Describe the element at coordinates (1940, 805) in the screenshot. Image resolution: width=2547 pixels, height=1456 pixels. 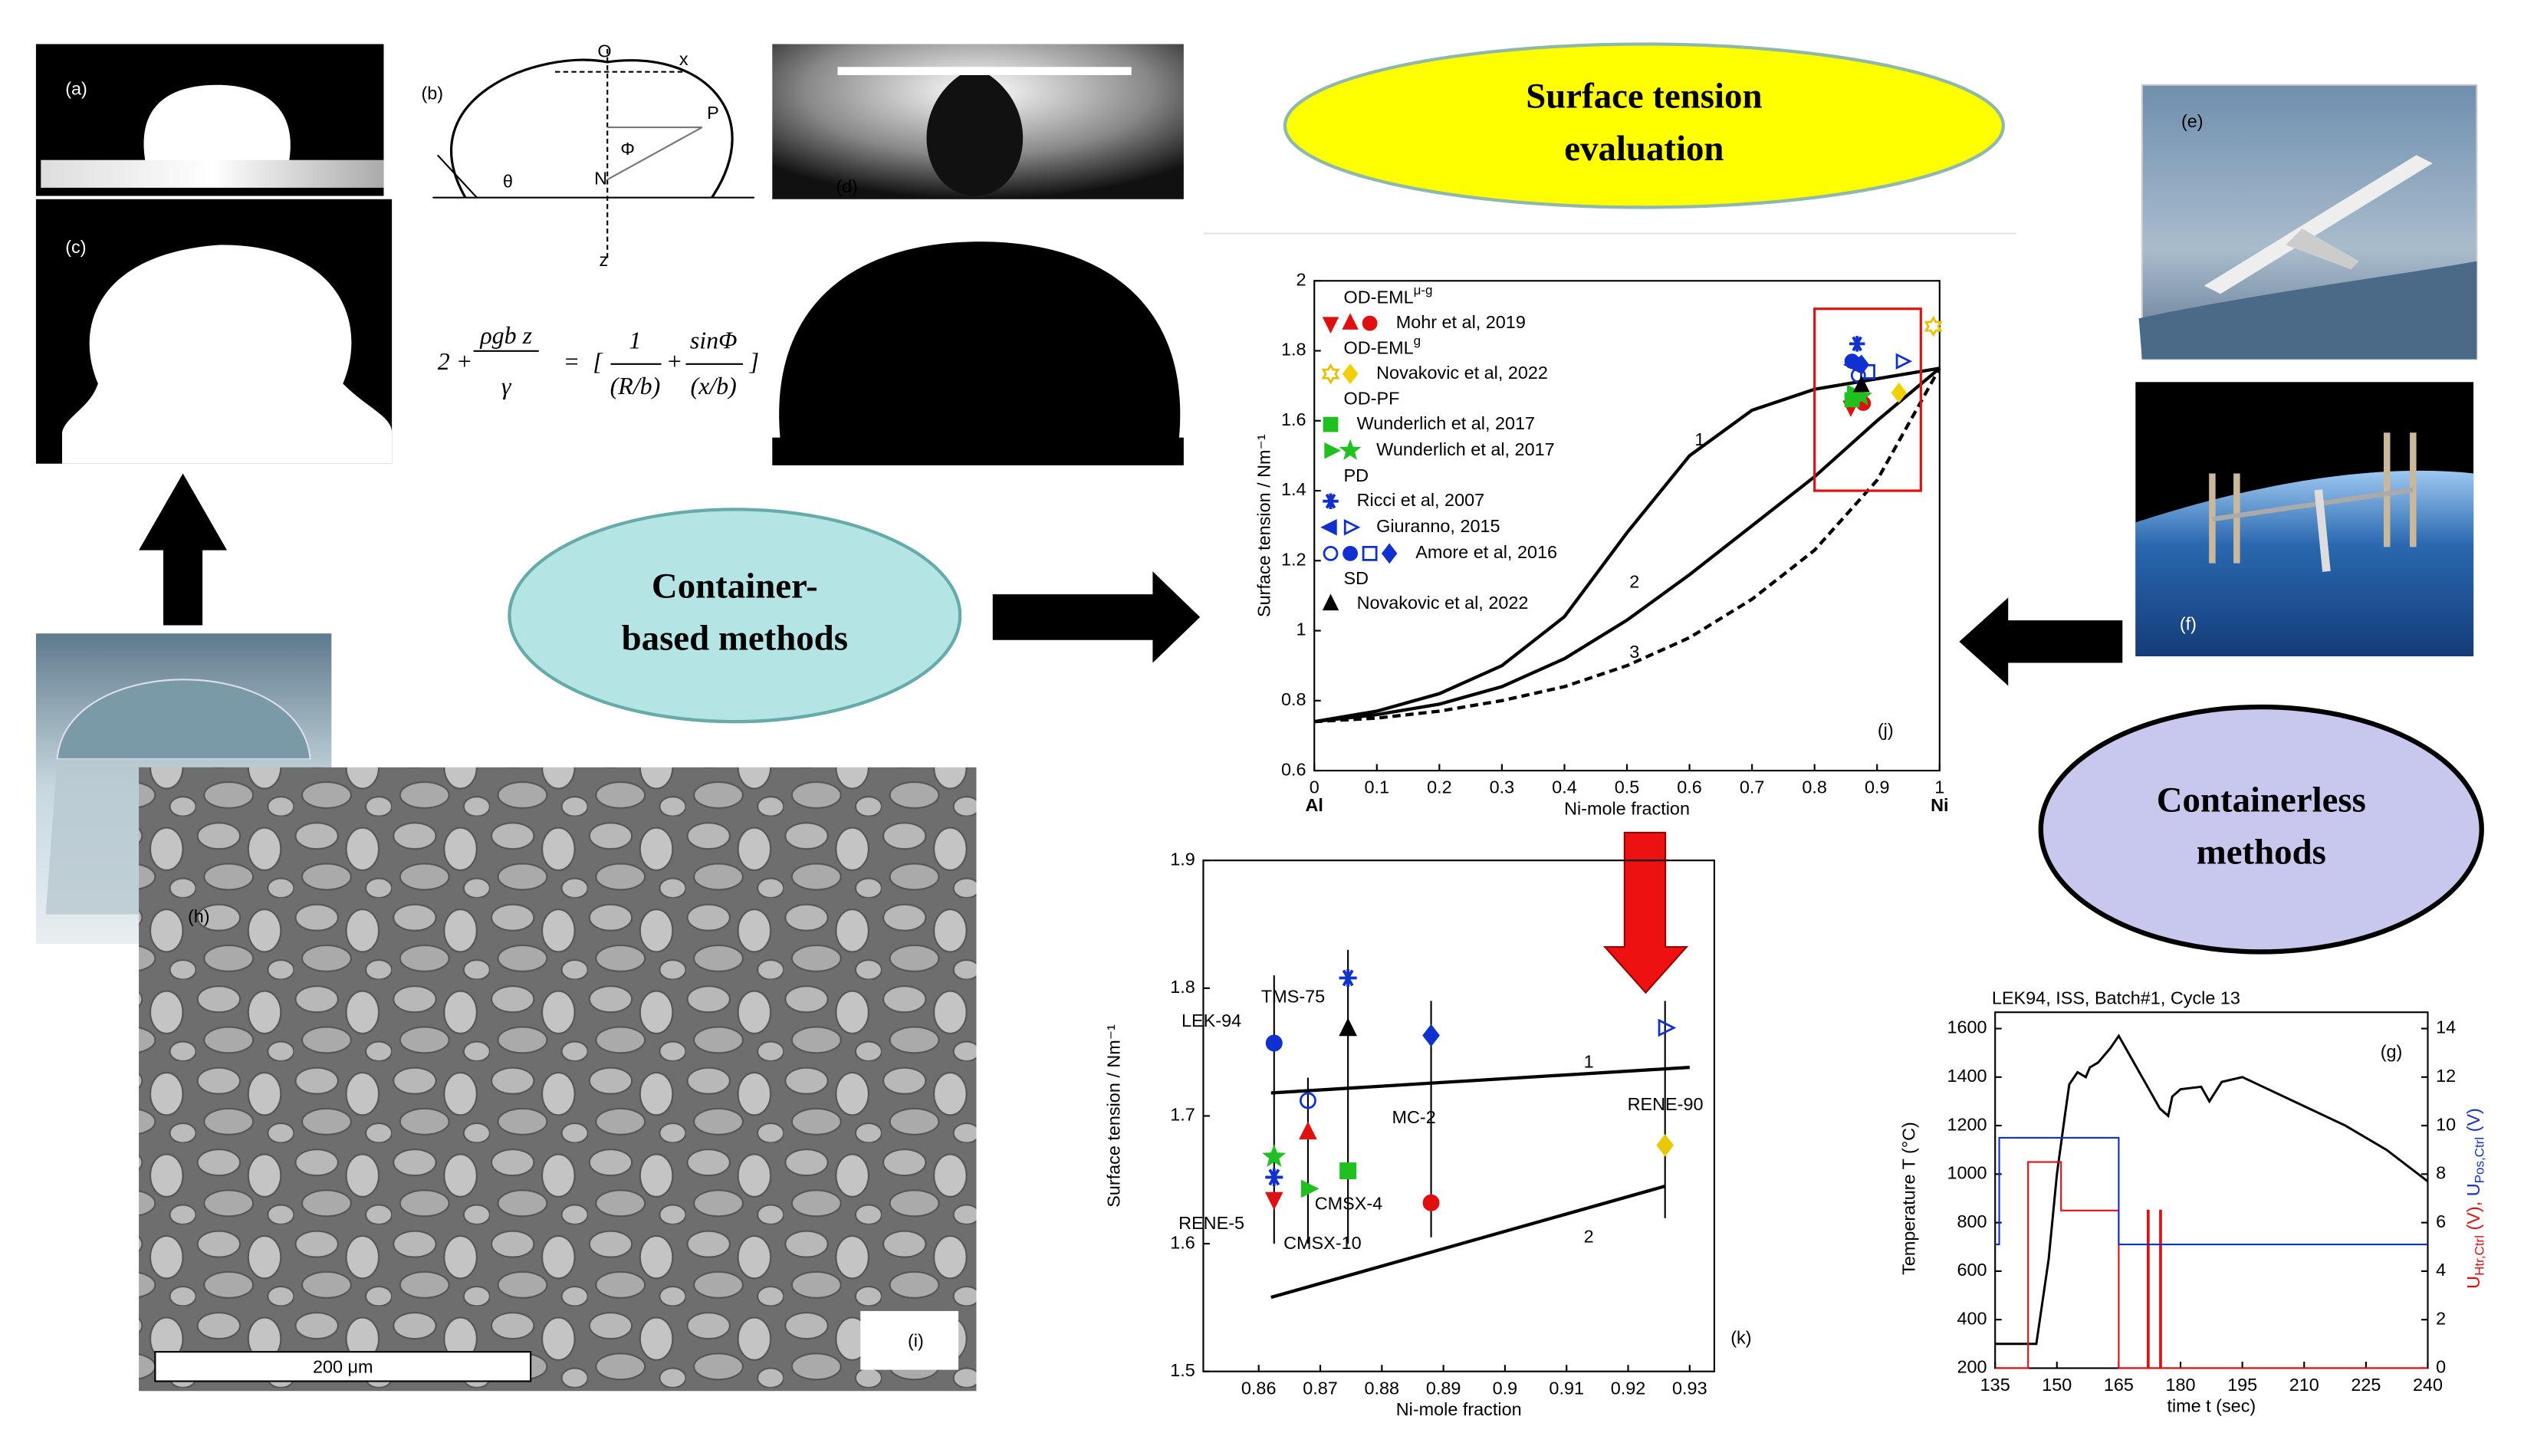
I see `axis-end-label: Ni` at that location.